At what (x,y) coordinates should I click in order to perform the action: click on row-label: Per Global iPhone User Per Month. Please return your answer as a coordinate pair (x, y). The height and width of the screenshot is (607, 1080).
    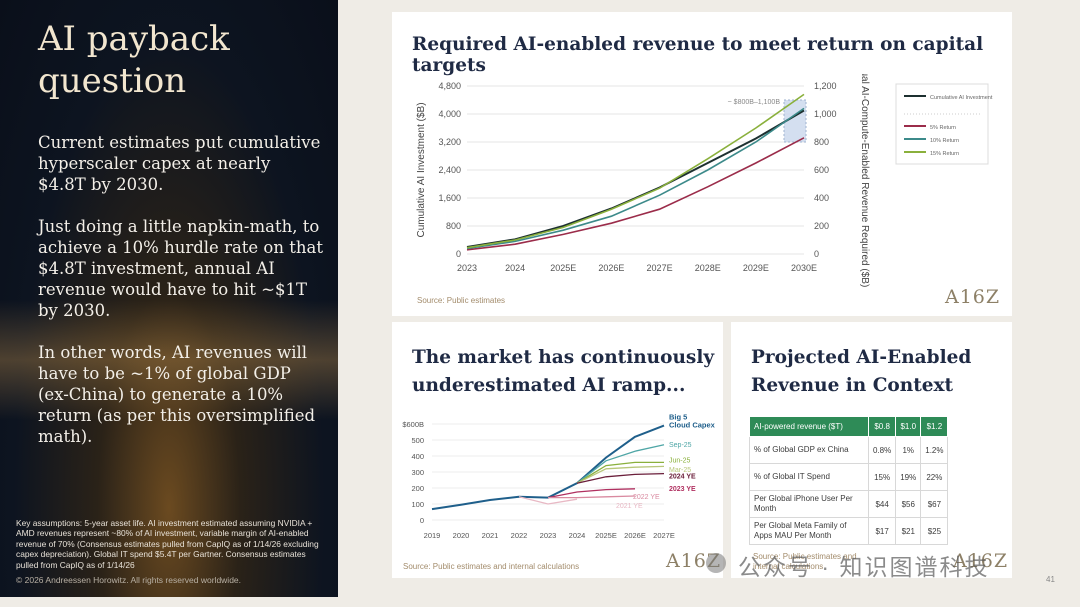
    Looking at the image, I should click on (809, 504).